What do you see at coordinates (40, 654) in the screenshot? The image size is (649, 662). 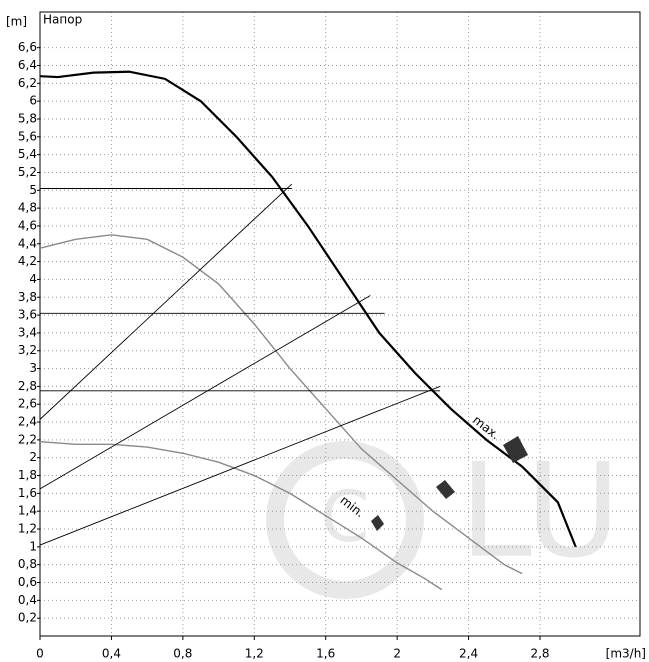 I see `x-tick-label: 0` at bounding box center [40, 654].